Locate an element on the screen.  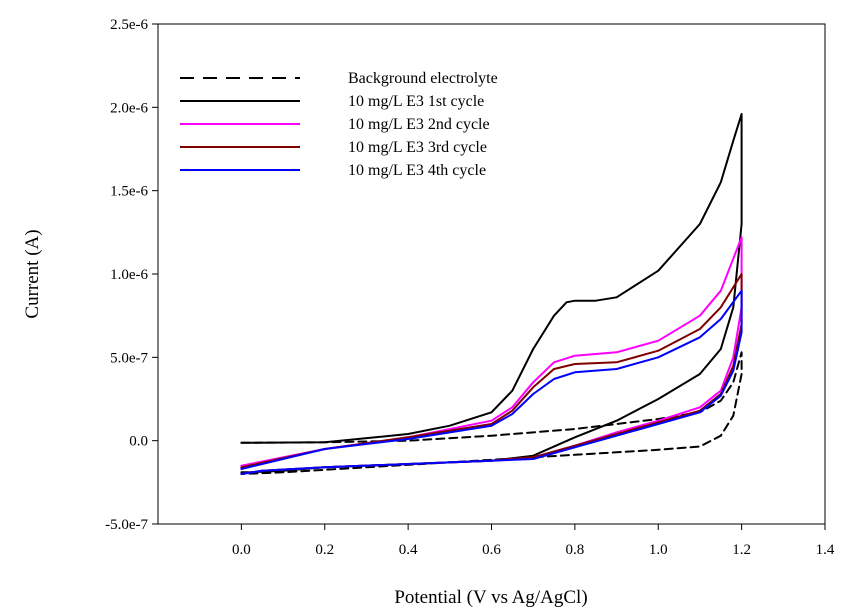
legend-label: 10 mg/L E3 3rd cycle is located at coordinates (417, 147).